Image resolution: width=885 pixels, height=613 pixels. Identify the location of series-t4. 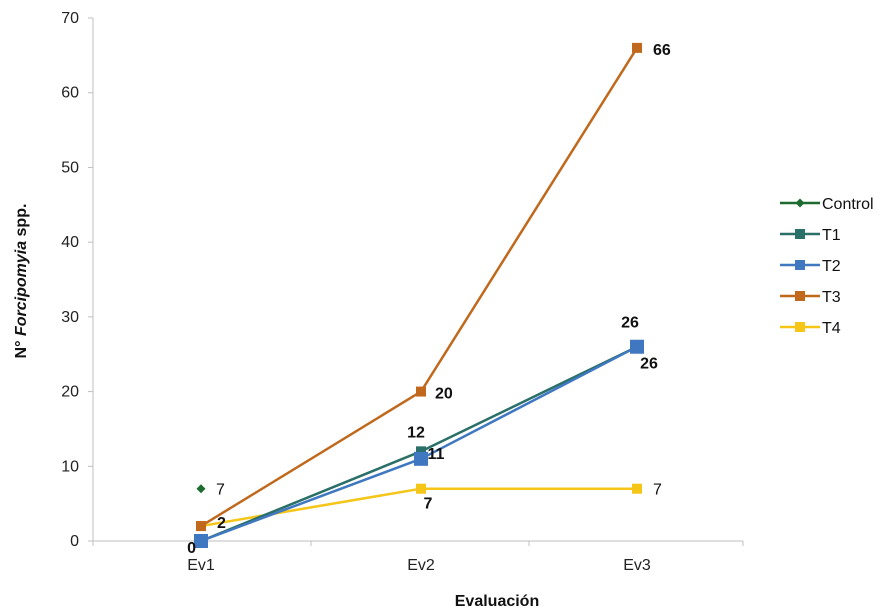
(419, 507).